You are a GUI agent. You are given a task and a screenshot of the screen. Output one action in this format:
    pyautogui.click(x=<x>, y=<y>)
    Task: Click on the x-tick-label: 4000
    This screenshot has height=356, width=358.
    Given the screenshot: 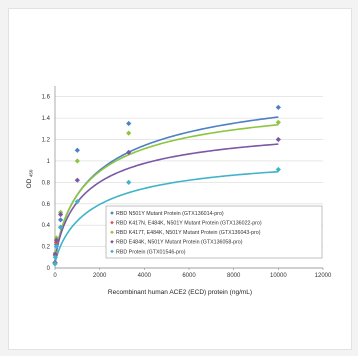 What is the action you would take?
    pyautogui.click(x=145, y=276)
    